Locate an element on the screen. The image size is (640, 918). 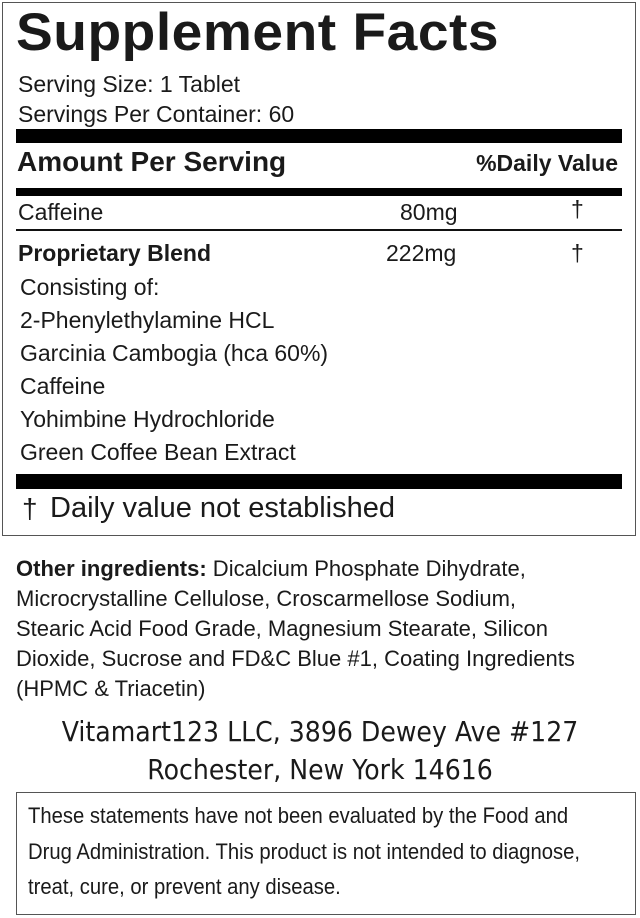
nutrient-amount: 80mg is located at coordinates (429, 212).